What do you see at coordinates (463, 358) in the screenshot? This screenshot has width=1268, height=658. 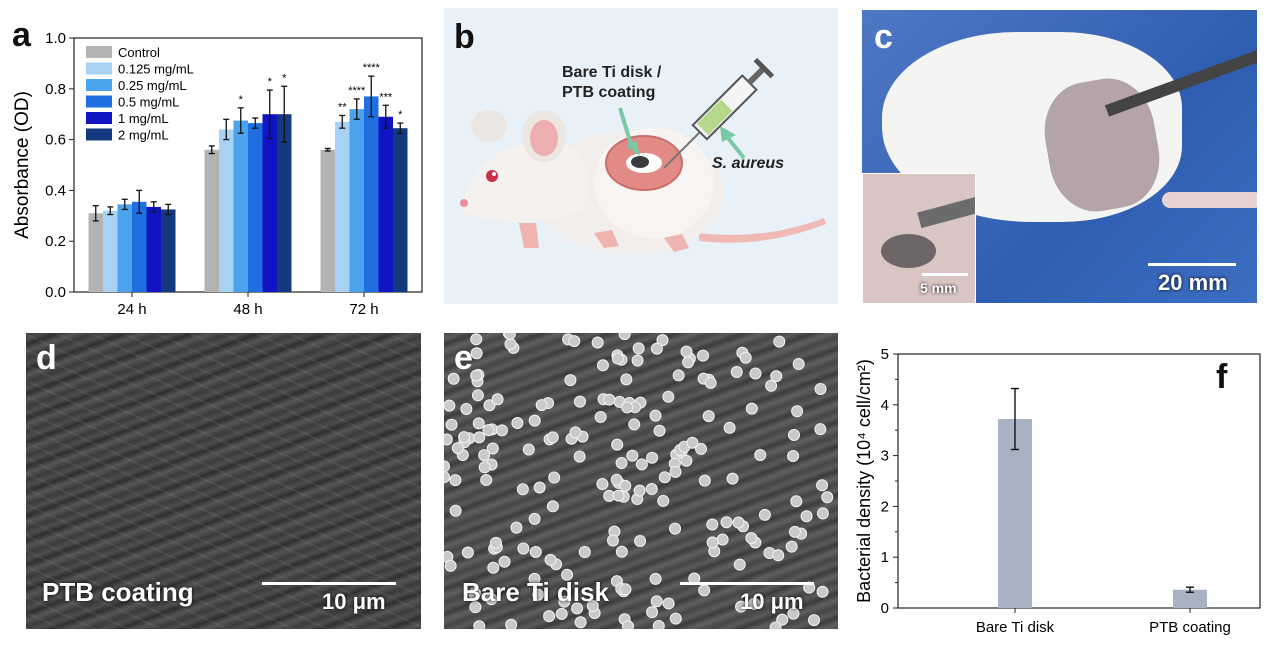 I see `panel-label-e: e` at bounding box center [463, 358].